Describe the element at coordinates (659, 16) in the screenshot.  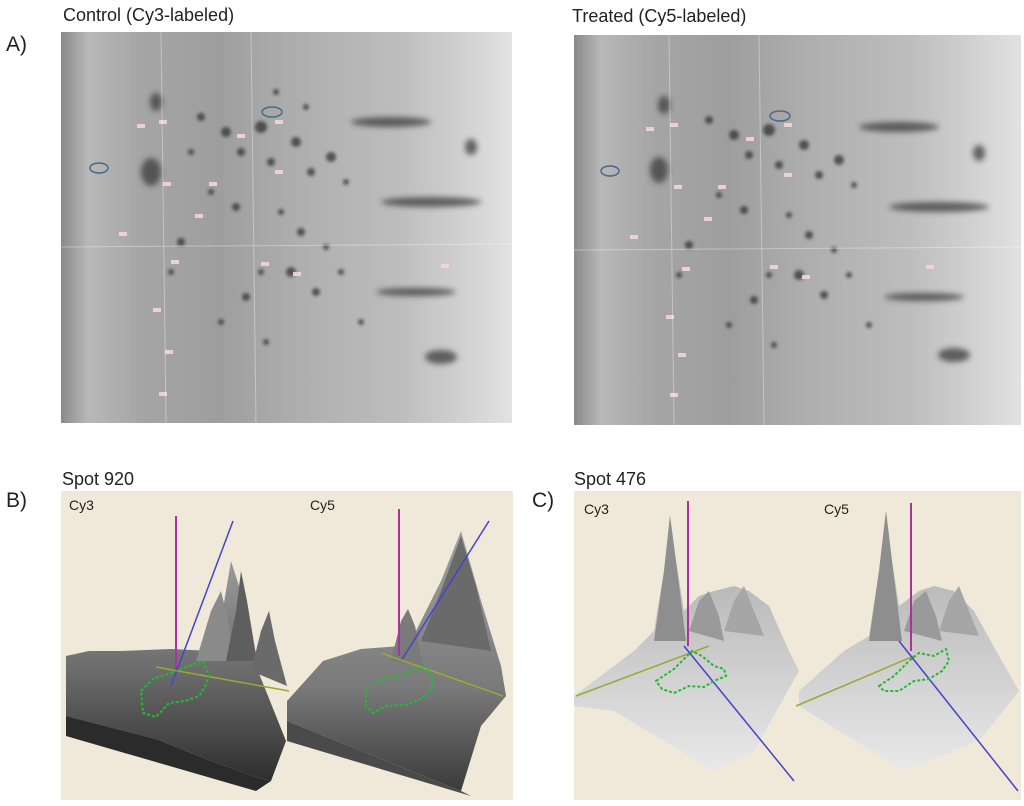
I see `treated-gel-title: Treated (Cy5-labeled)` at that location.